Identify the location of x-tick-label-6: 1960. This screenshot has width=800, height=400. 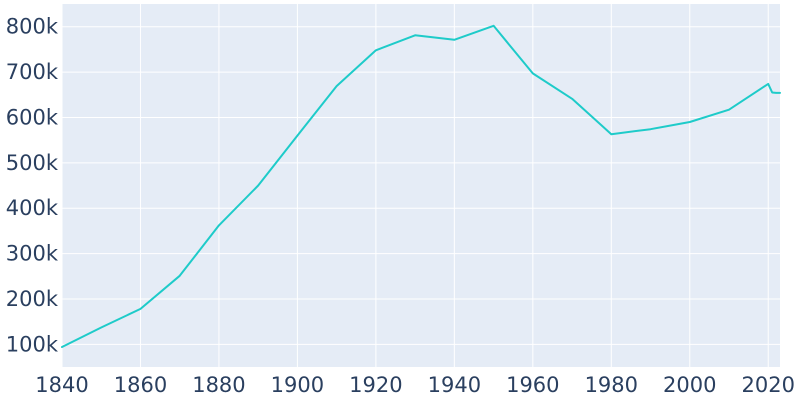
(532, 385).